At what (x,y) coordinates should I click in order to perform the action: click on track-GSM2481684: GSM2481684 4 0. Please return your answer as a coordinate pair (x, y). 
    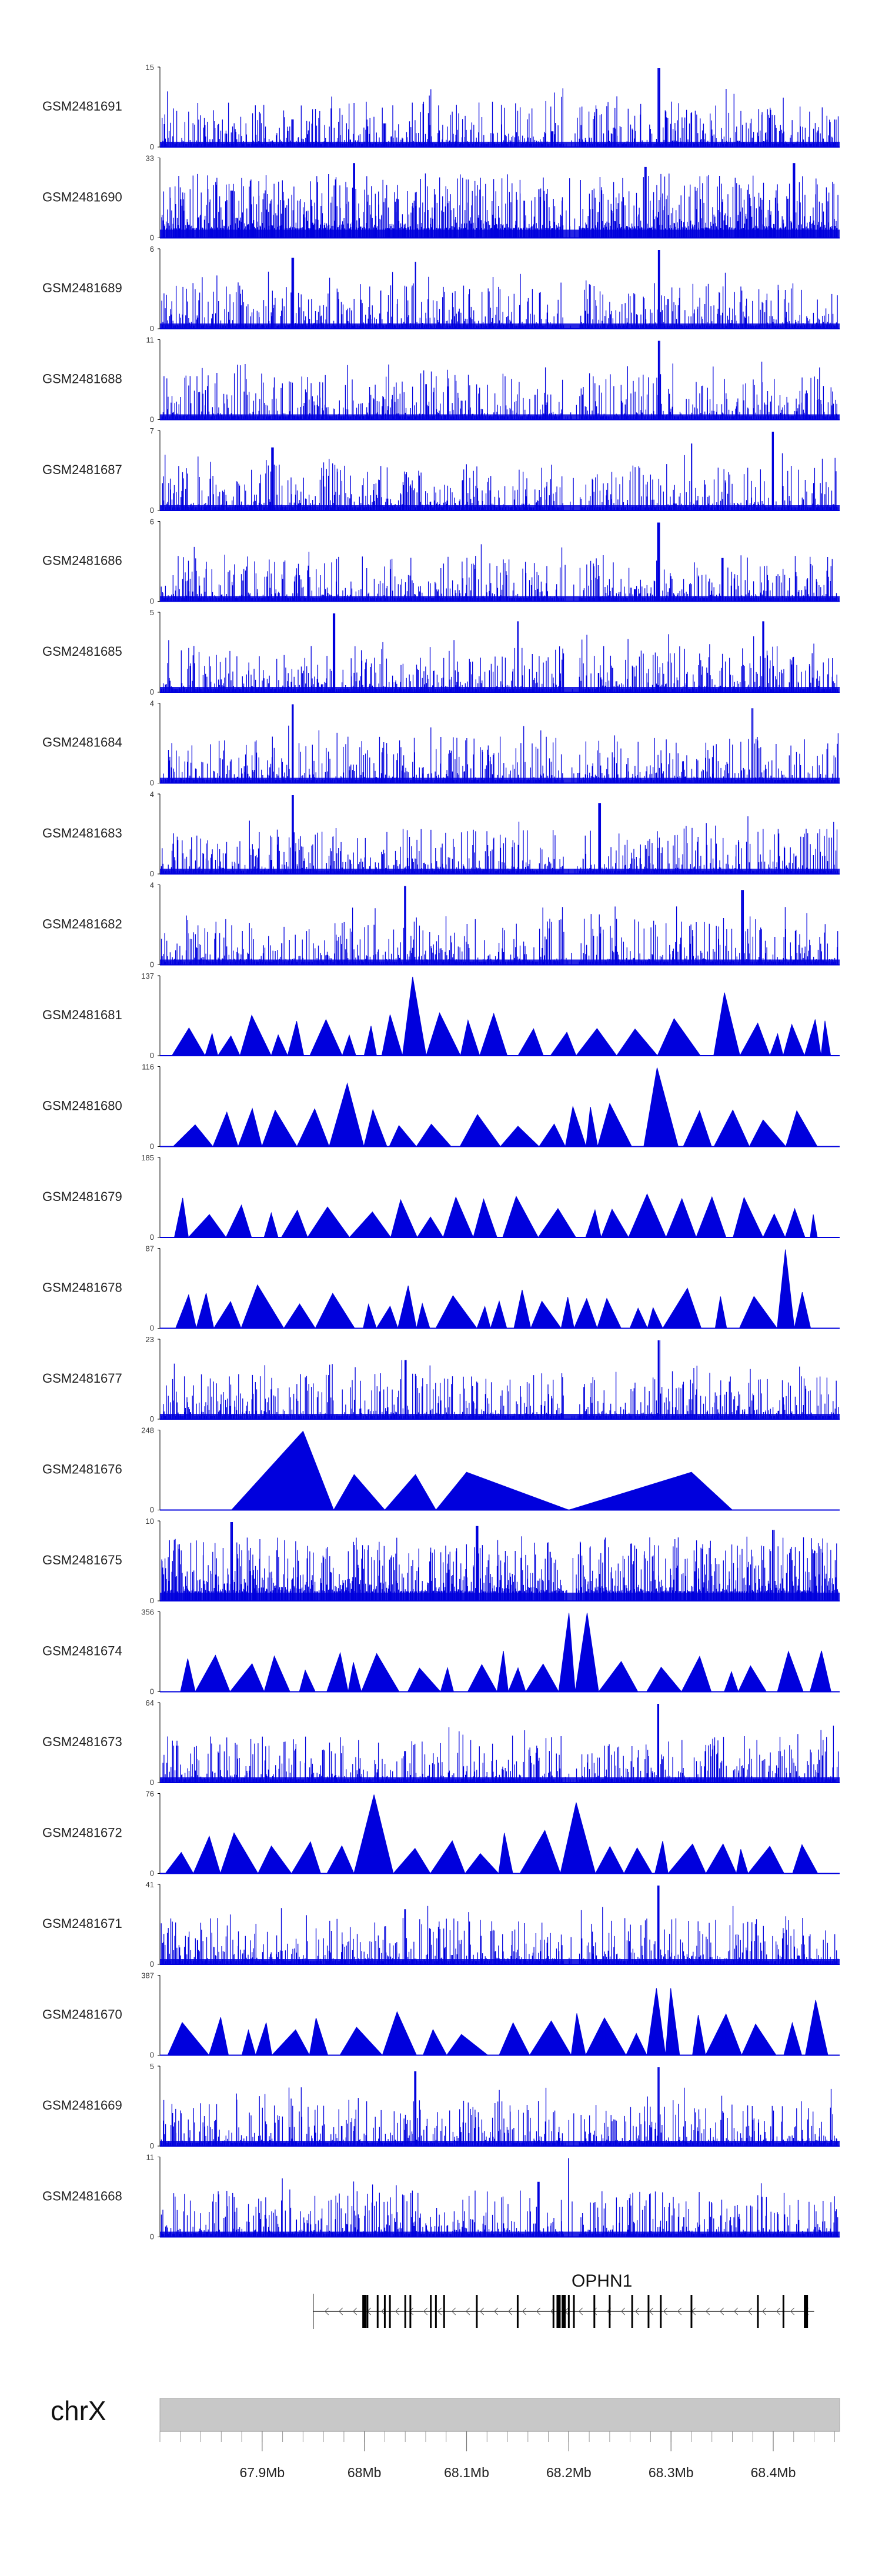
    Looking at the image, I should click on (441, 743).